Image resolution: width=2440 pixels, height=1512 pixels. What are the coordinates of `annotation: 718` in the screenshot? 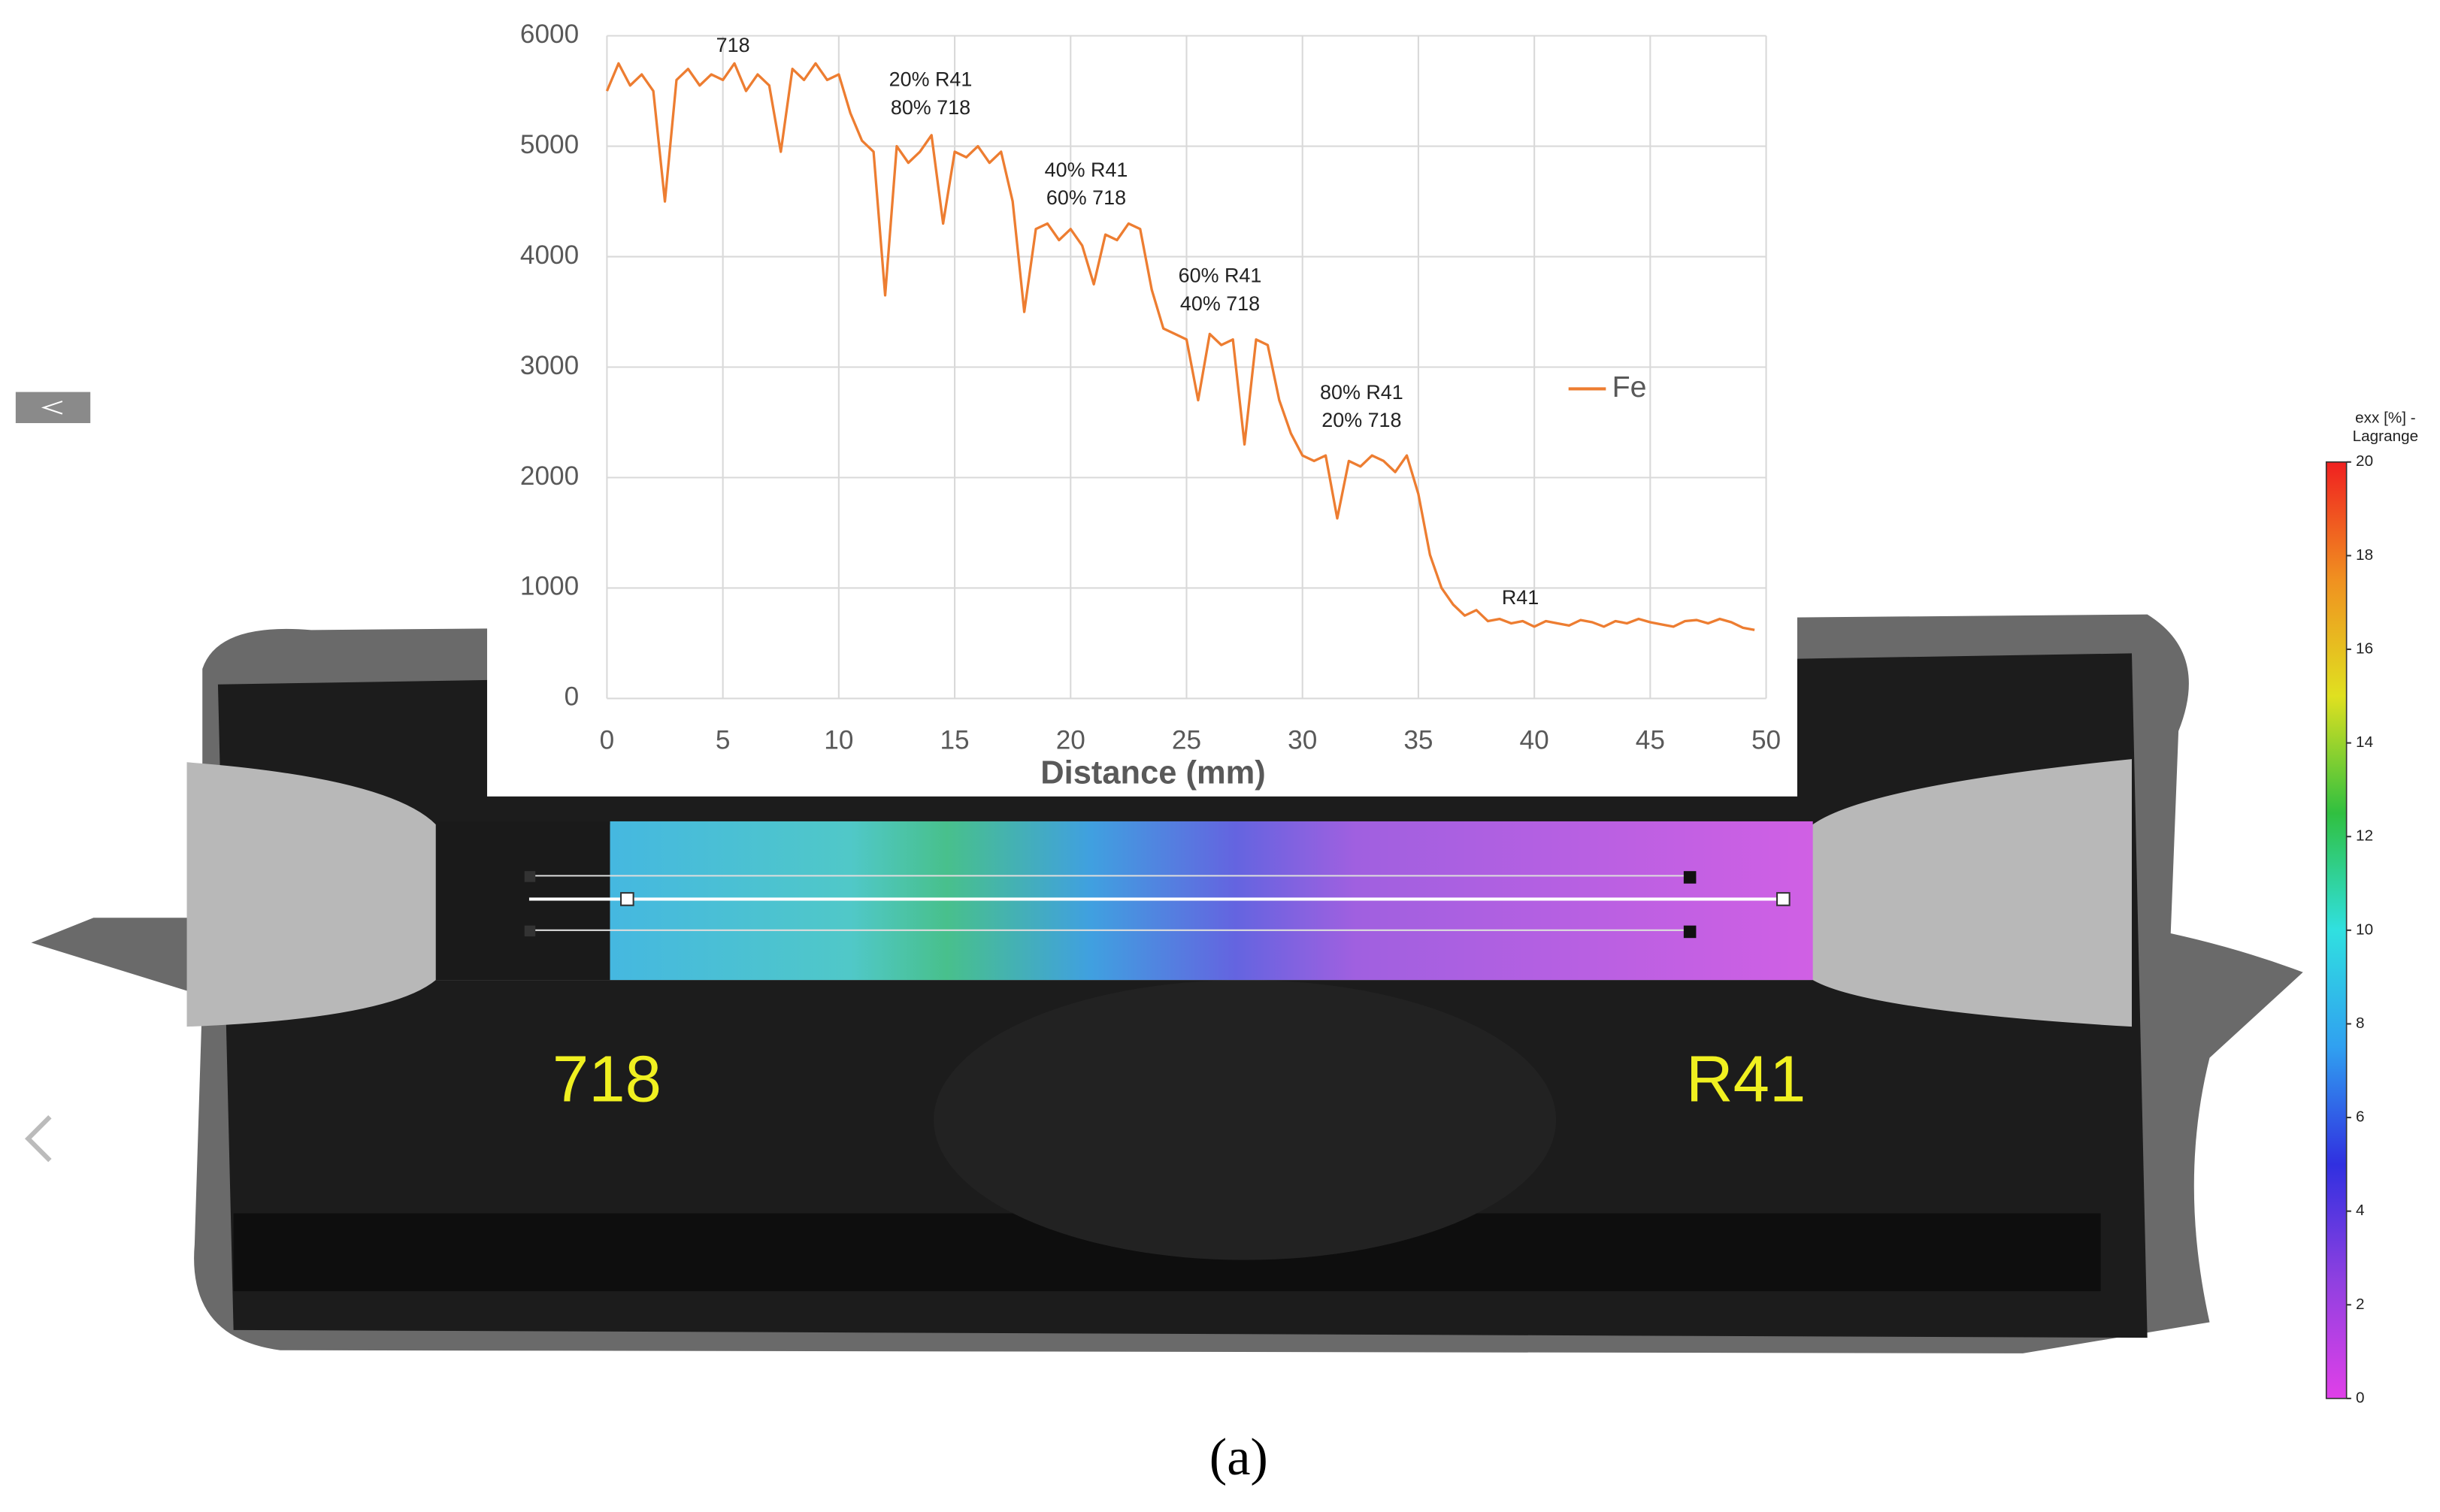 It's located at (733, 45).